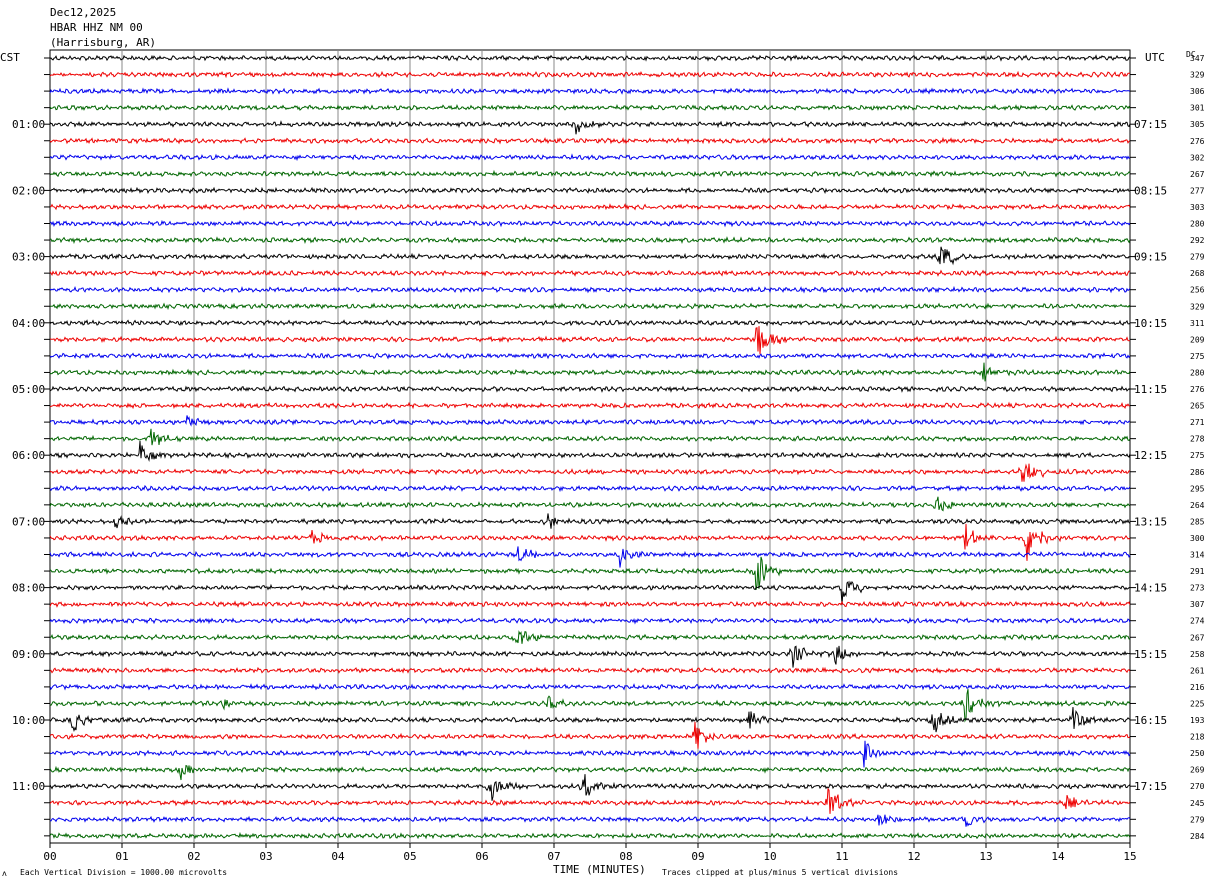  What do you see at coordinates (1197, 439) in the screenshot?
I see `dc-offset-label: 278` at bounding box center [1197, 439].